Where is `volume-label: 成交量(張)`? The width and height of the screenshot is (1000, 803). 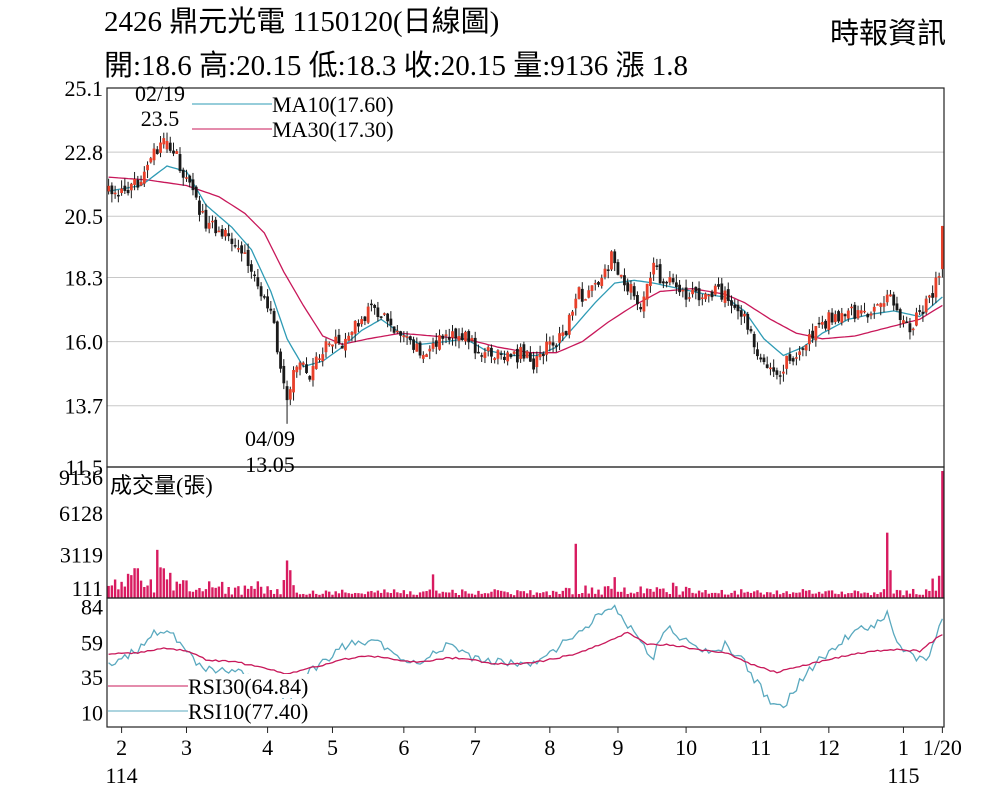 volume-label: 成交量(張) is located at coordinates (161, 485).